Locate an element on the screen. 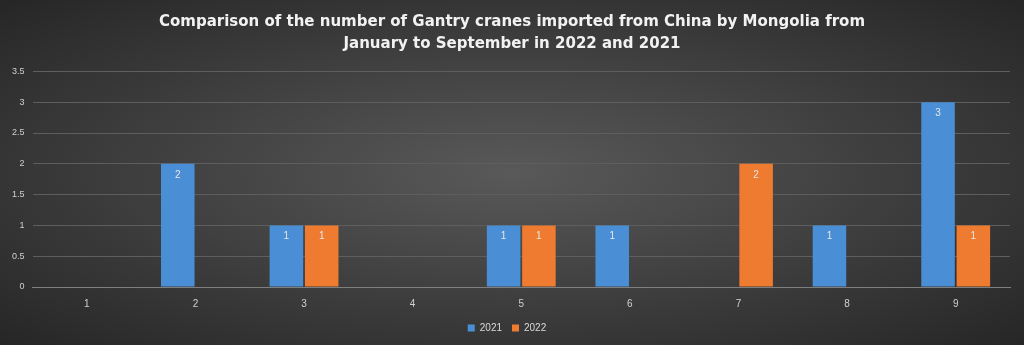 The image size is (1024, 345). y-tick-label: 2.5 is located at coordinates (18, 132).